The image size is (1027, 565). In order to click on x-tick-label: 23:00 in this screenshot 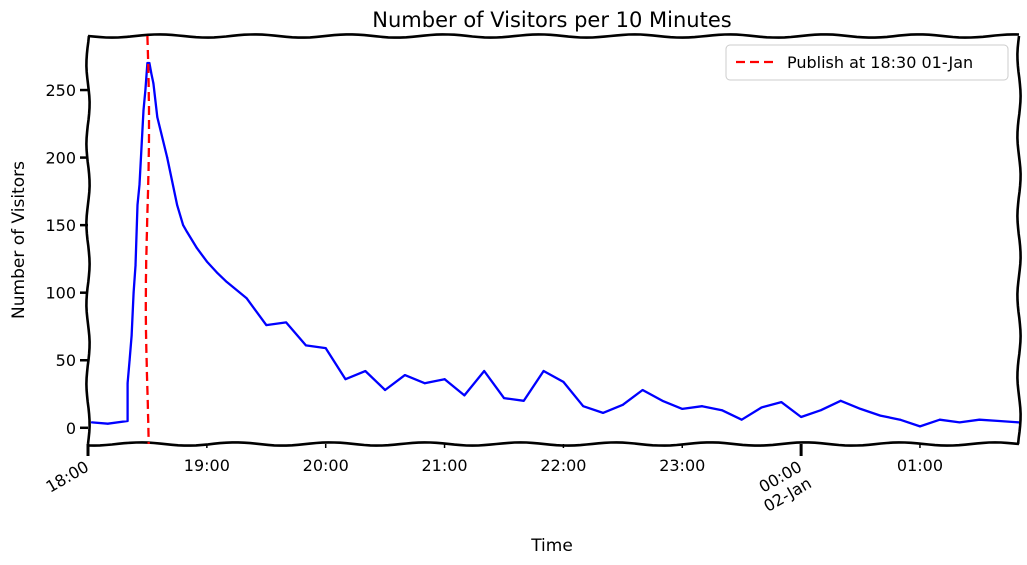, I will do `click(682, 465)`.